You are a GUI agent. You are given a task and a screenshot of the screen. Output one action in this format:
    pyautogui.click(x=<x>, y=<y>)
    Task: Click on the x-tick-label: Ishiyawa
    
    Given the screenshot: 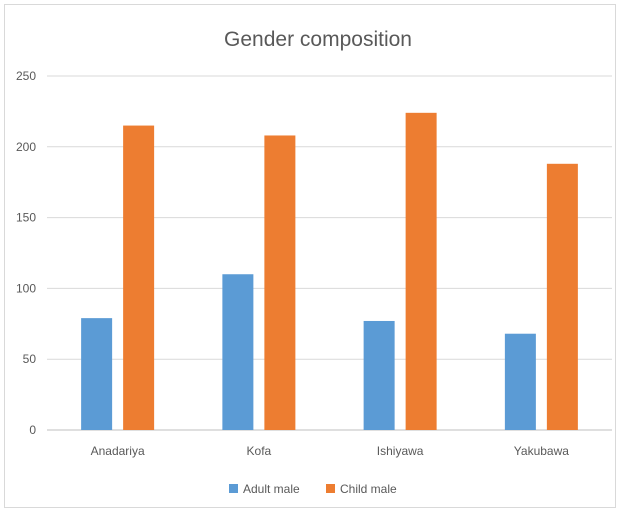 What is the action you would take?
    pyautogui.click(x=400, y=451)
    